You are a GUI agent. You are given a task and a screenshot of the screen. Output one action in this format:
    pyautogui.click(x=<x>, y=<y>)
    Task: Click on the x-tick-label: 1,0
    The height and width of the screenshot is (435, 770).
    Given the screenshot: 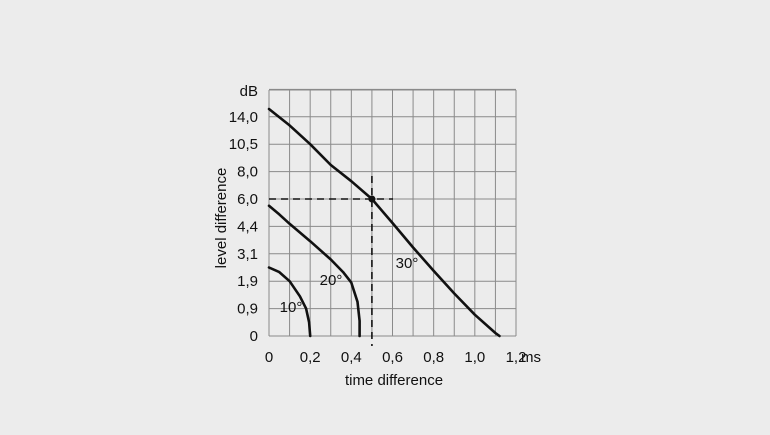 What is the action you would take?
    pyautogui.click(x=474, y=357)
    